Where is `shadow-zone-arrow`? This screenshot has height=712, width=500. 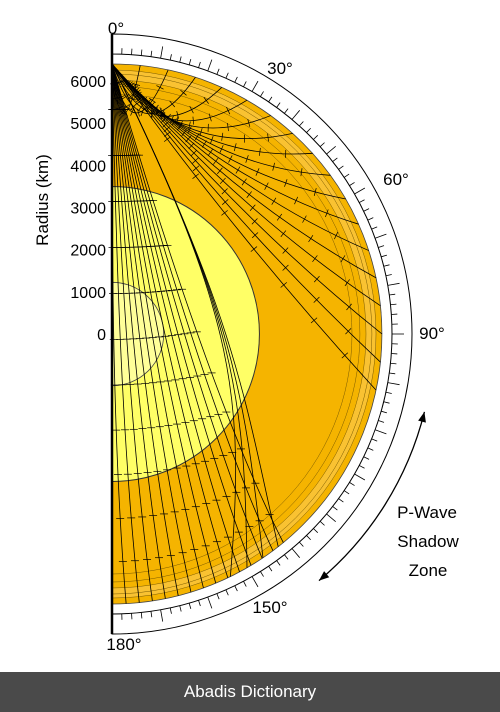
shadow-zone-arrow is located at coordinates (372, 496).